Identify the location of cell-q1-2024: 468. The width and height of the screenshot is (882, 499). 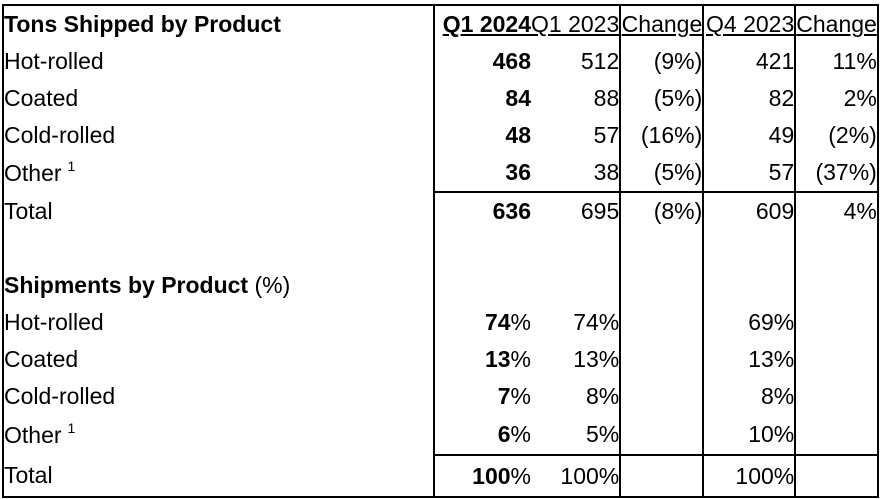
(482, 61).